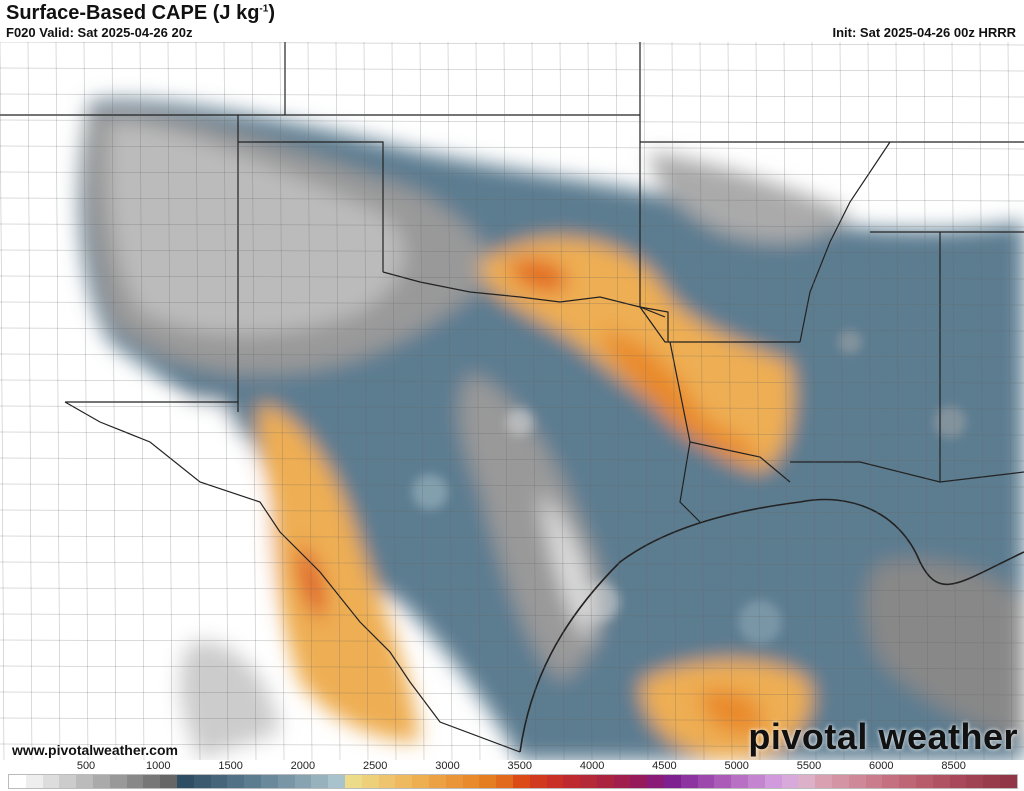 The image size is (1024, 791). What do you see at coordinates (99, 32) in the screenshot?
I see `valid-time: F020 Valid: Sat 2025-04-26 20z` at bounding box center [99, 32].